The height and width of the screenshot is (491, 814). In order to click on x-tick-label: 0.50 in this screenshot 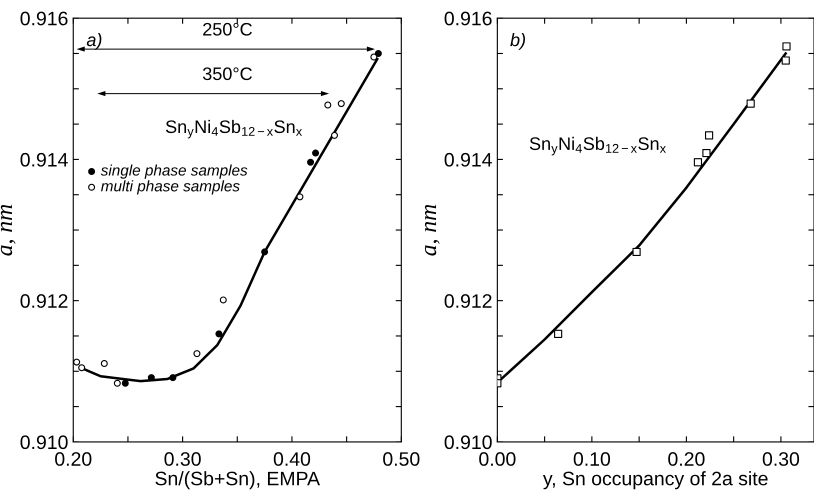, I will do `click(401, 459)`.